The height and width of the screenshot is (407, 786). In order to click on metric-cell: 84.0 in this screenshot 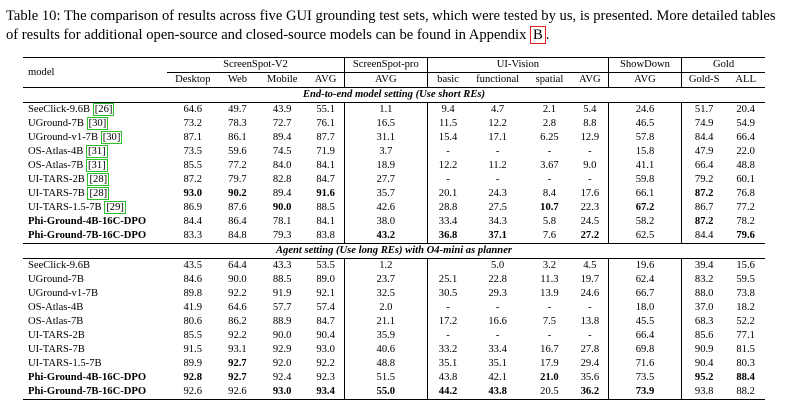, I will do `click(282, 165)`.